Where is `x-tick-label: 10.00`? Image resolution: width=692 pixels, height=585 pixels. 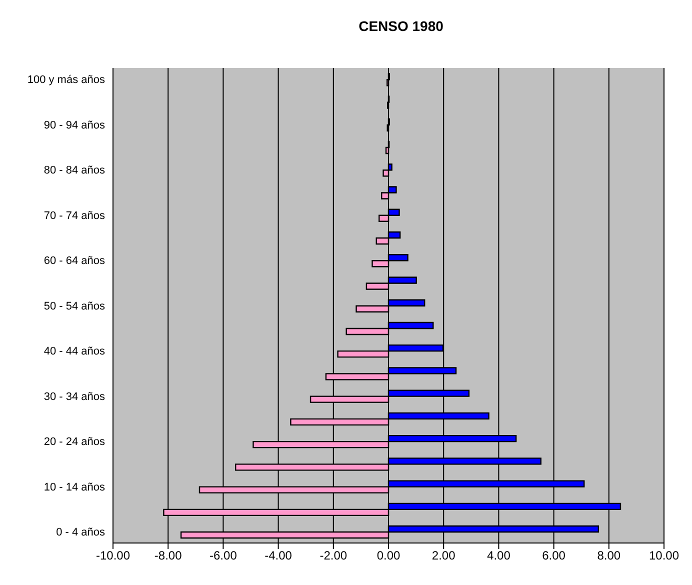
x-tick-label: 10.00 is located at coordinates (664, 555).